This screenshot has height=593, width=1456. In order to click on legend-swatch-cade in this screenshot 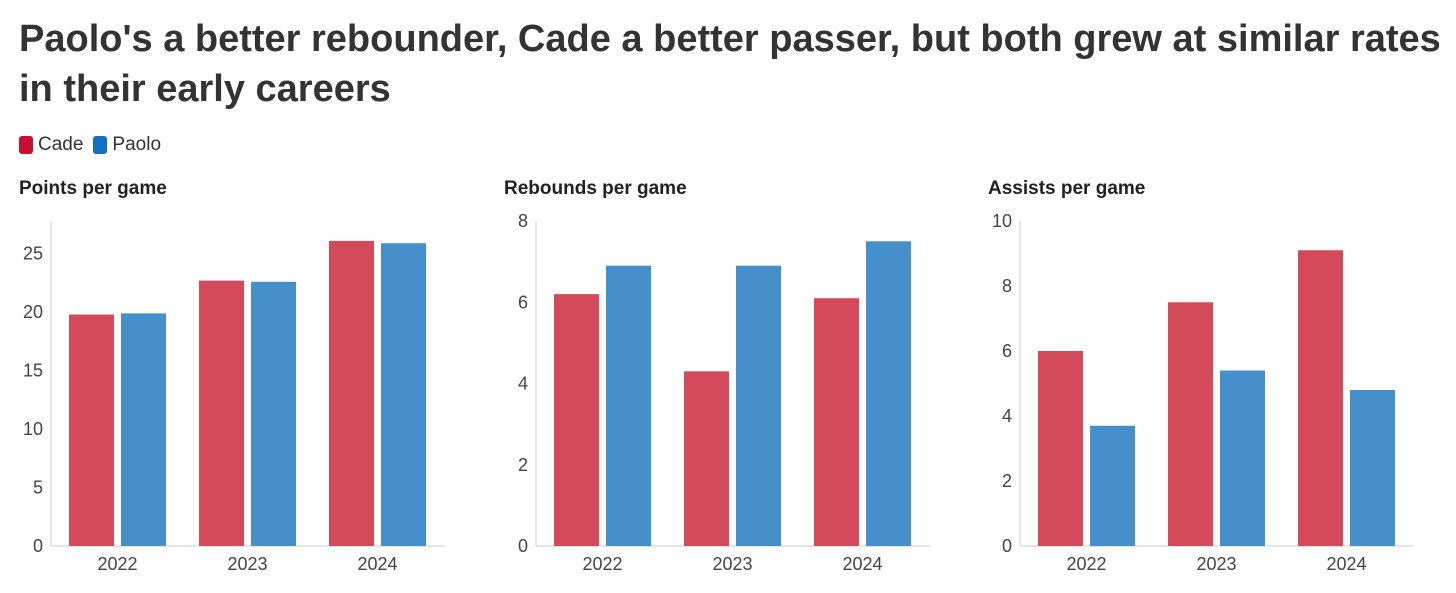, I will do `click(26, 145)`.